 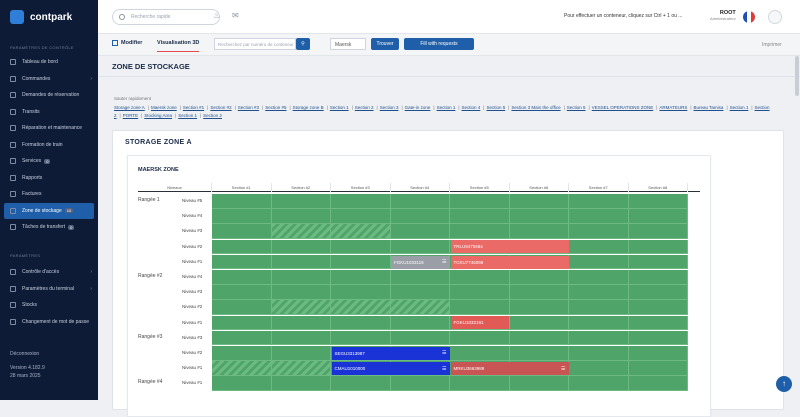 What do you see at coordinates (130, 115) in the screenshot?
I see `quick-jump-link: PORTE` at bounding box center [130, 115].